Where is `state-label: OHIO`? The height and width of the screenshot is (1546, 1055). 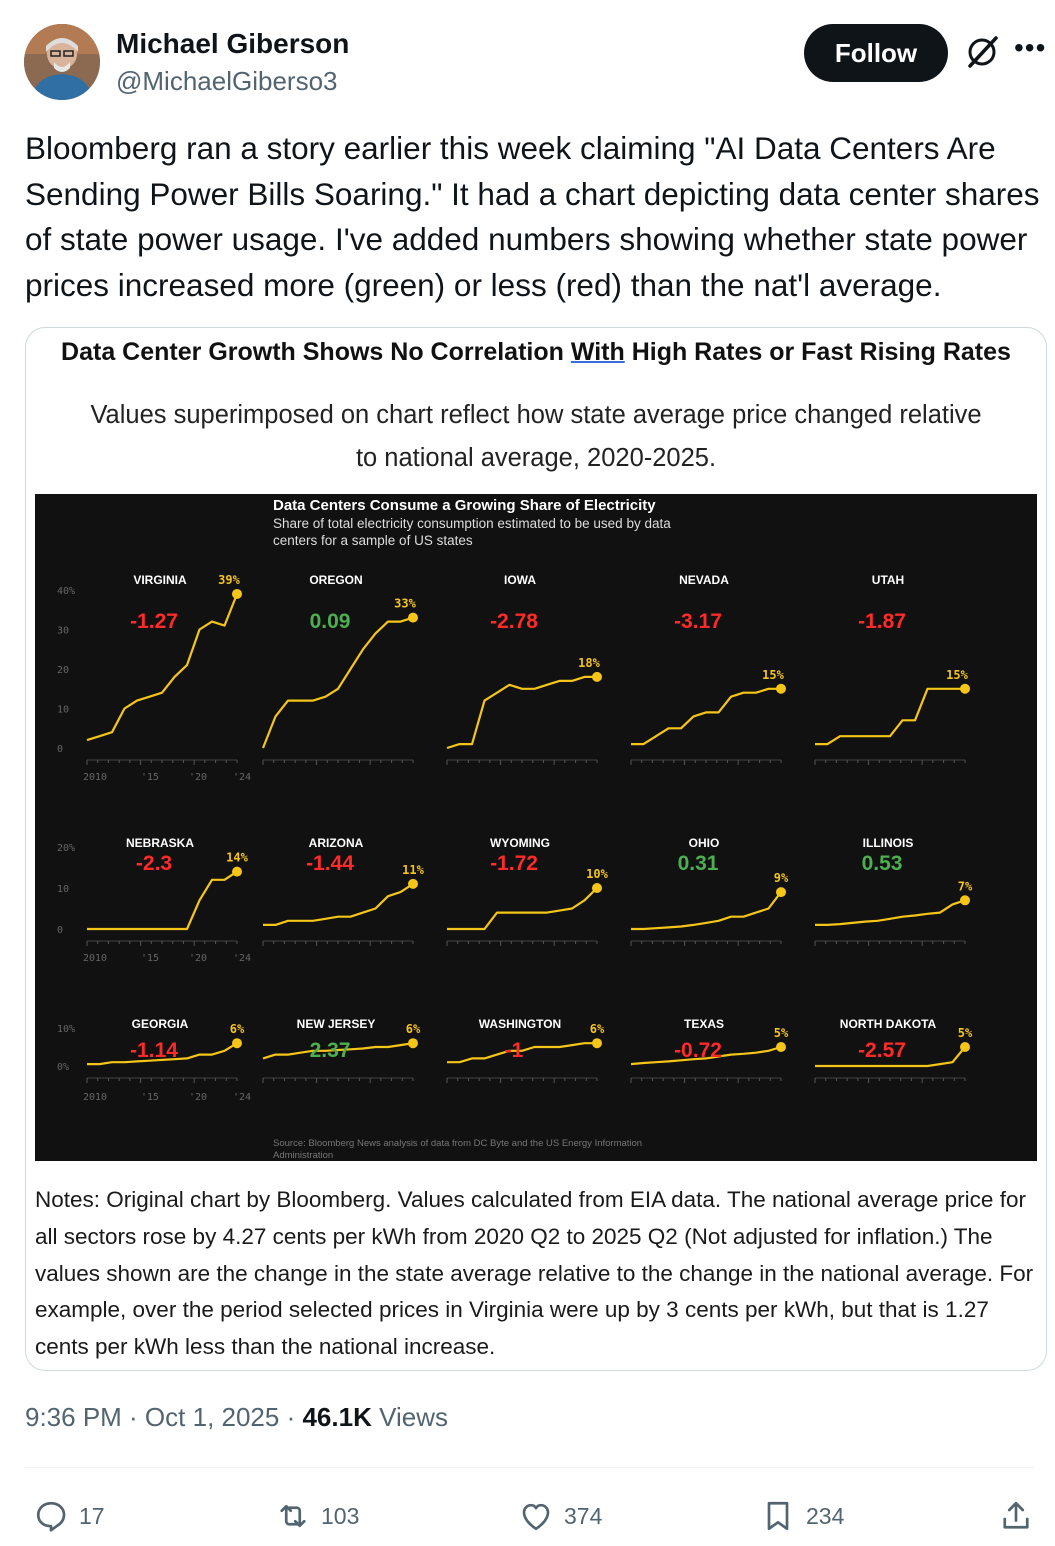
state-label: OHIO is located at coordinates (704, 843).